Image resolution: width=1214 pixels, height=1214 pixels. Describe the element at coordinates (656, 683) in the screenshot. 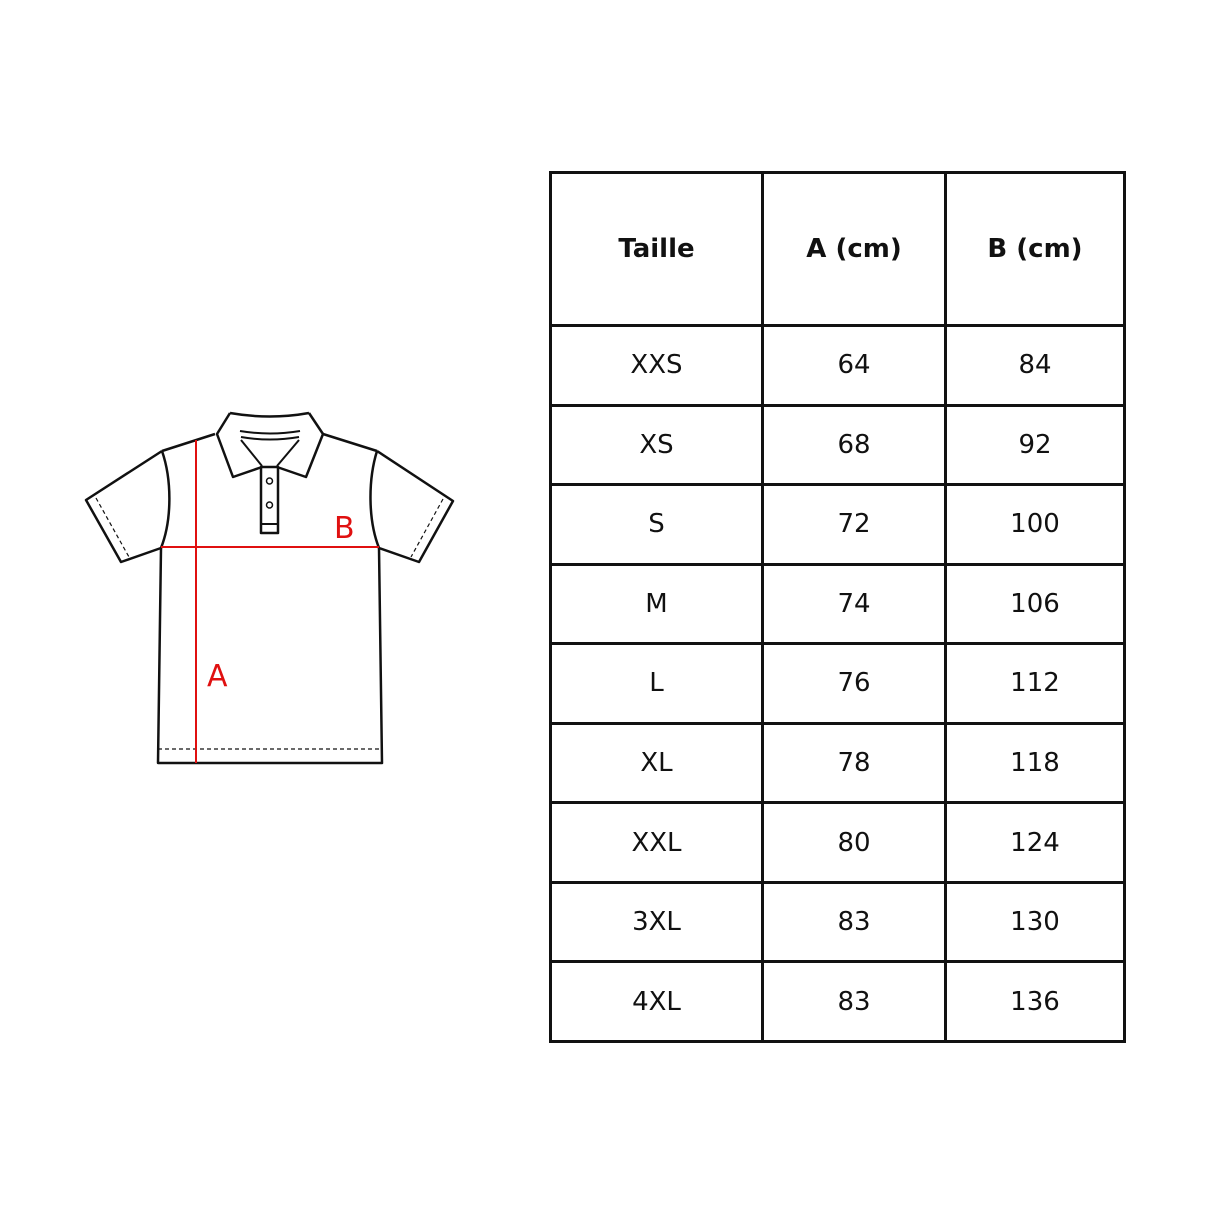

I see `cell-size: L` at that location.